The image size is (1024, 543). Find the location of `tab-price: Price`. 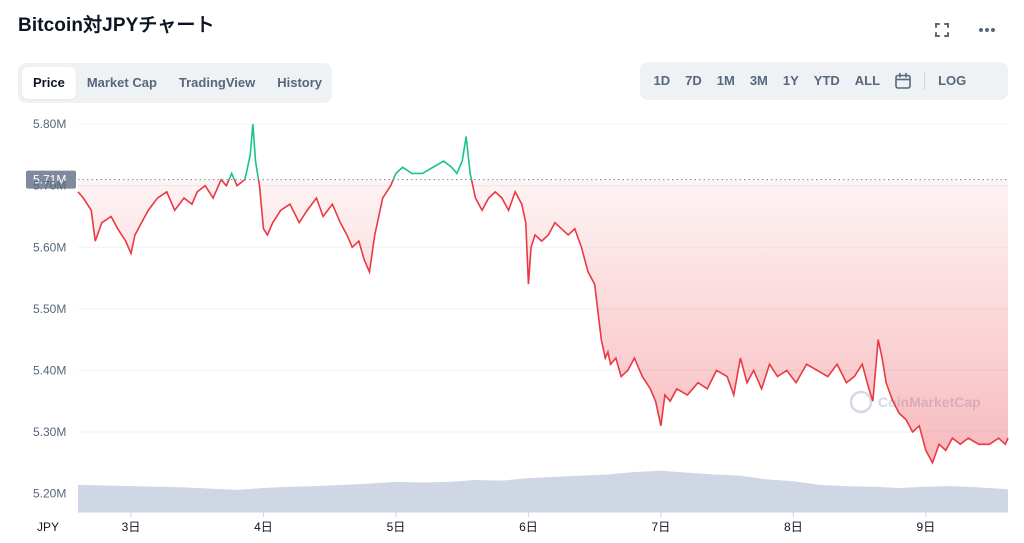

tab-price: Price is located at coordinates (49, 83).